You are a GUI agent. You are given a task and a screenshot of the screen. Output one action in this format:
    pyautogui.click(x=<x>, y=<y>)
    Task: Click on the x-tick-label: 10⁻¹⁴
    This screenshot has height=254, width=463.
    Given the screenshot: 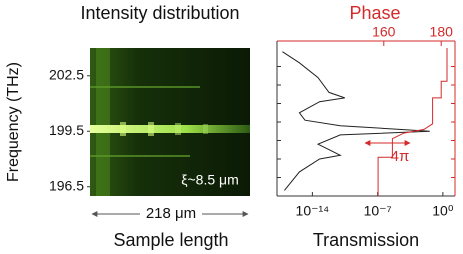 What is the action you would take?
    pyautogui.click(x=313, y=211)
    